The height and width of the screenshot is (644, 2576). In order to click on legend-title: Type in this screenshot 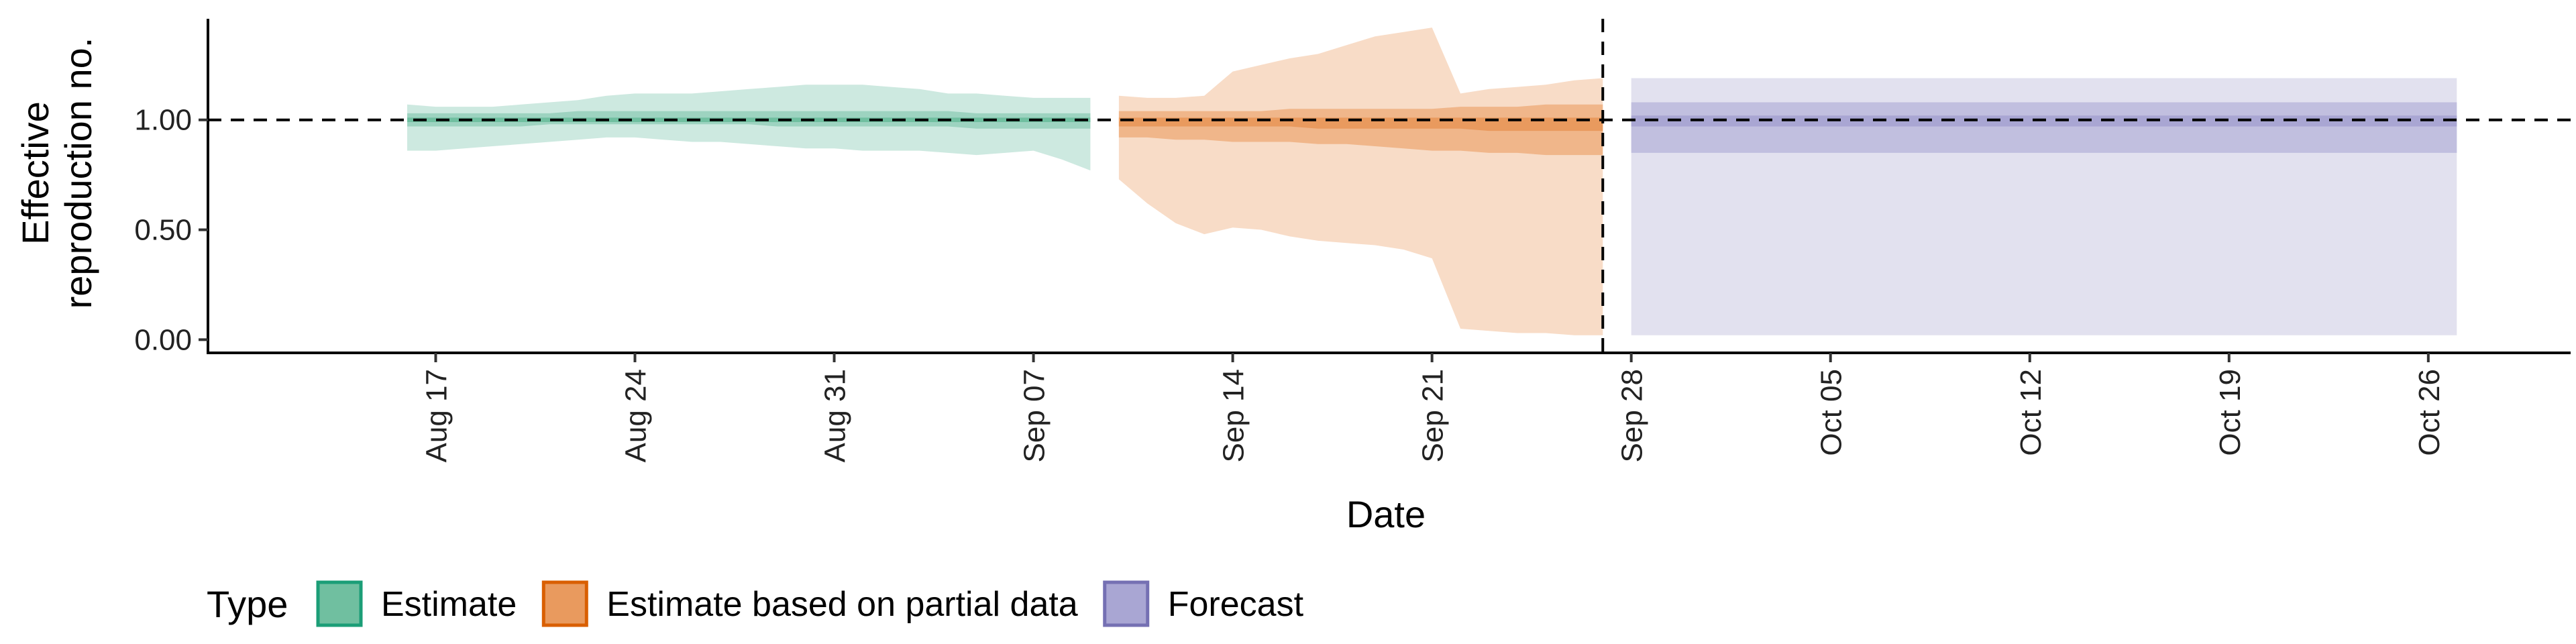, I will do `click(247, 604)`.